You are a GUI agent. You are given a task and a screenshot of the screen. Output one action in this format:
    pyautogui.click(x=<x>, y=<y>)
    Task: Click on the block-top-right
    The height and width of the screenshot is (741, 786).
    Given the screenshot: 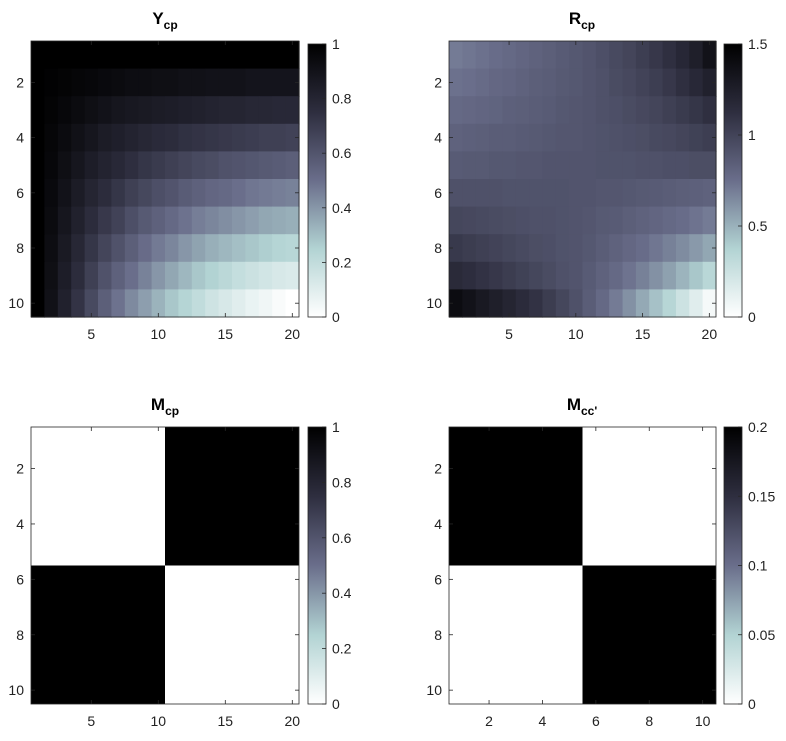 What is the action you would take?
    pyautogui.click(x=649, y=496)
    